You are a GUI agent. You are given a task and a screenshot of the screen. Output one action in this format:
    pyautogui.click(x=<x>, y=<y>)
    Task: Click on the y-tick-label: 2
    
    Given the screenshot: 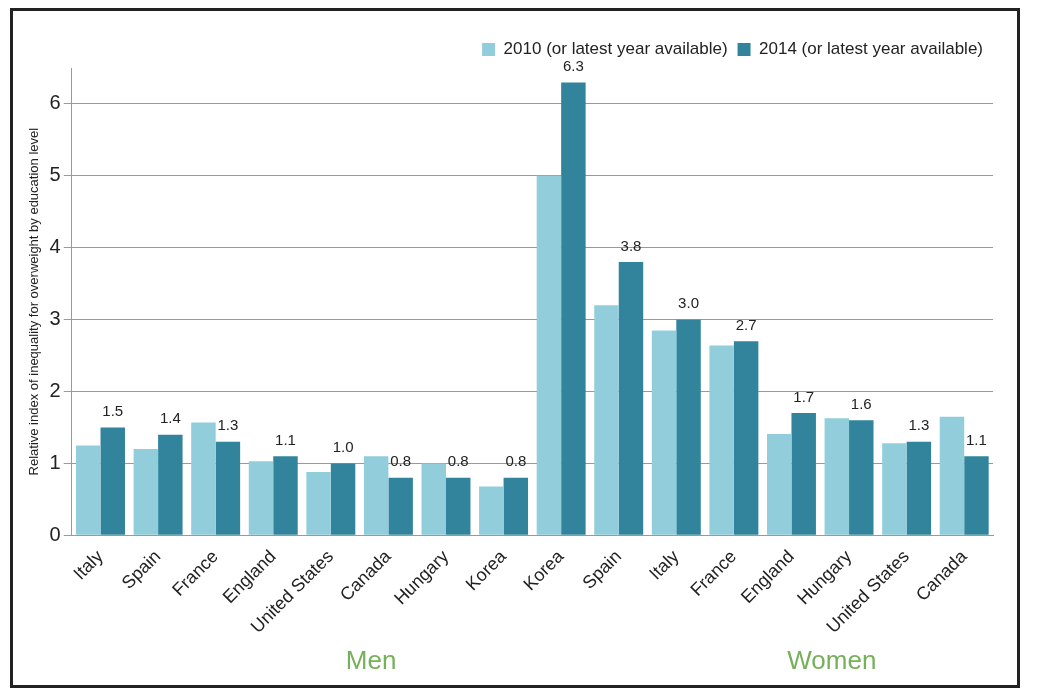 What is the action you would take?
    pyautogui.click(x=55, y=390)
    